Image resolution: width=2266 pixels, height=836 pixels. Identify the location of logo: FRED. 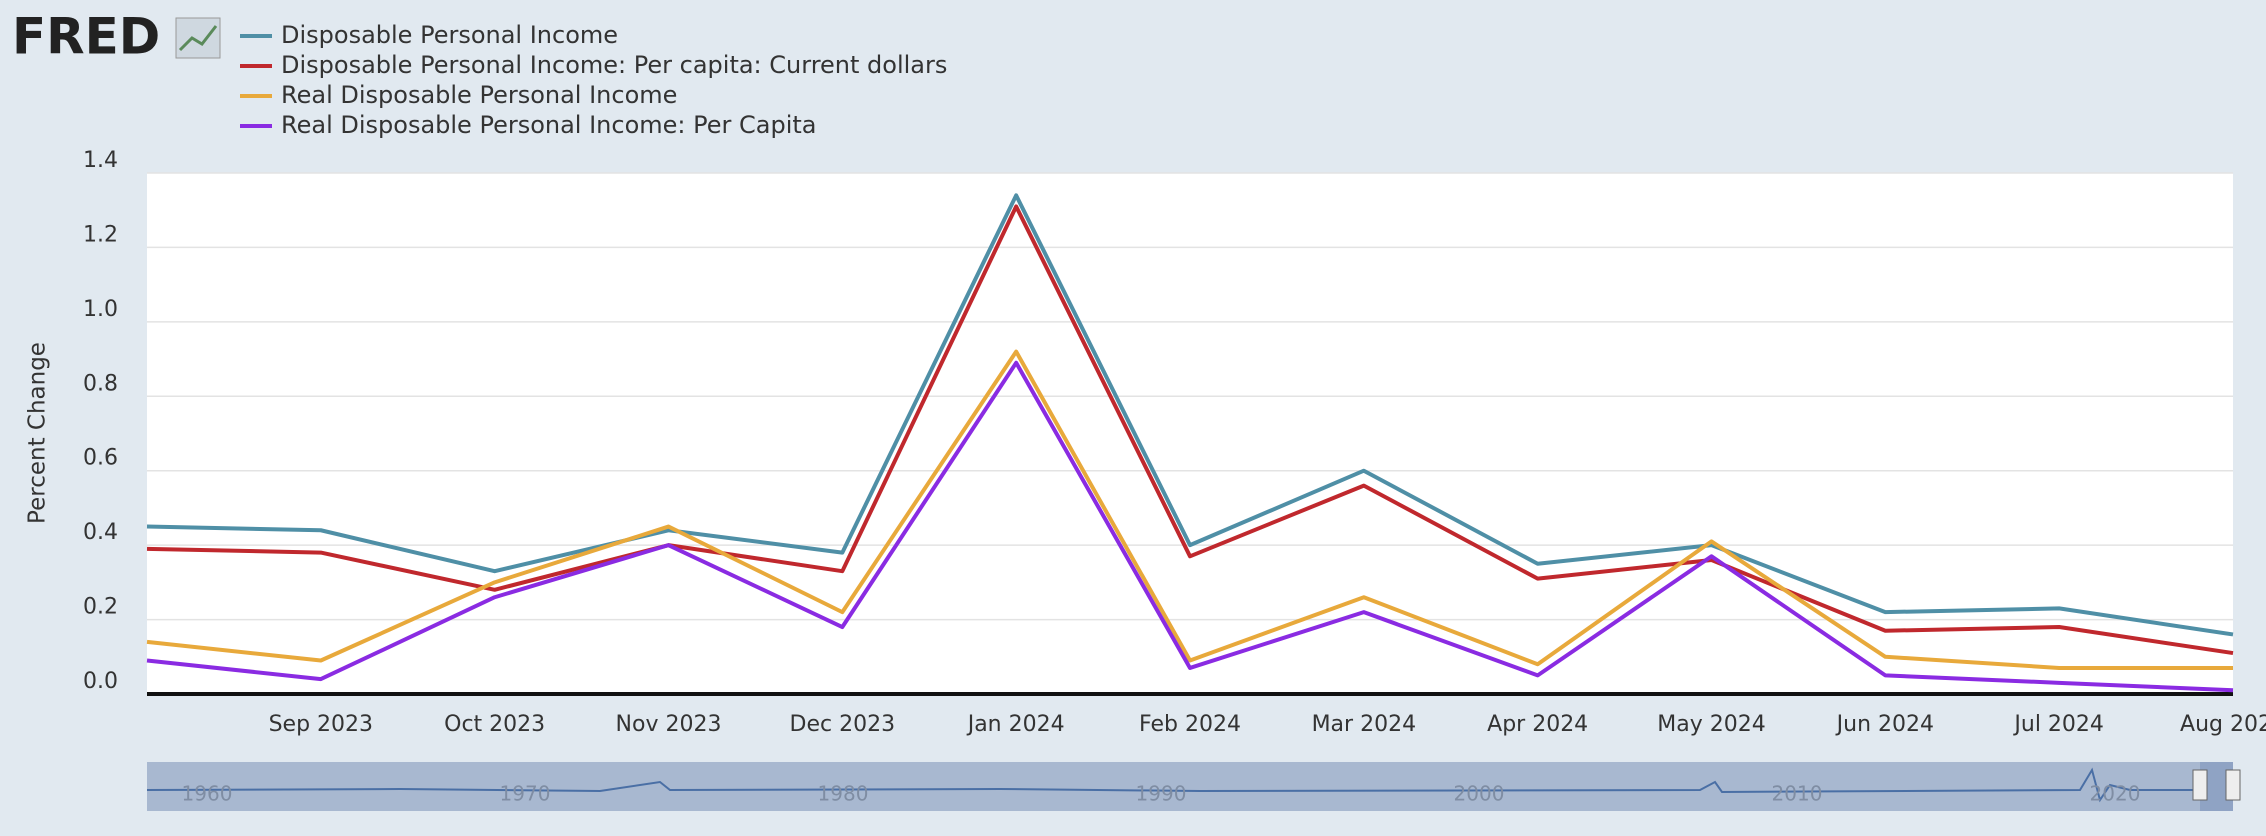
(86, 37).